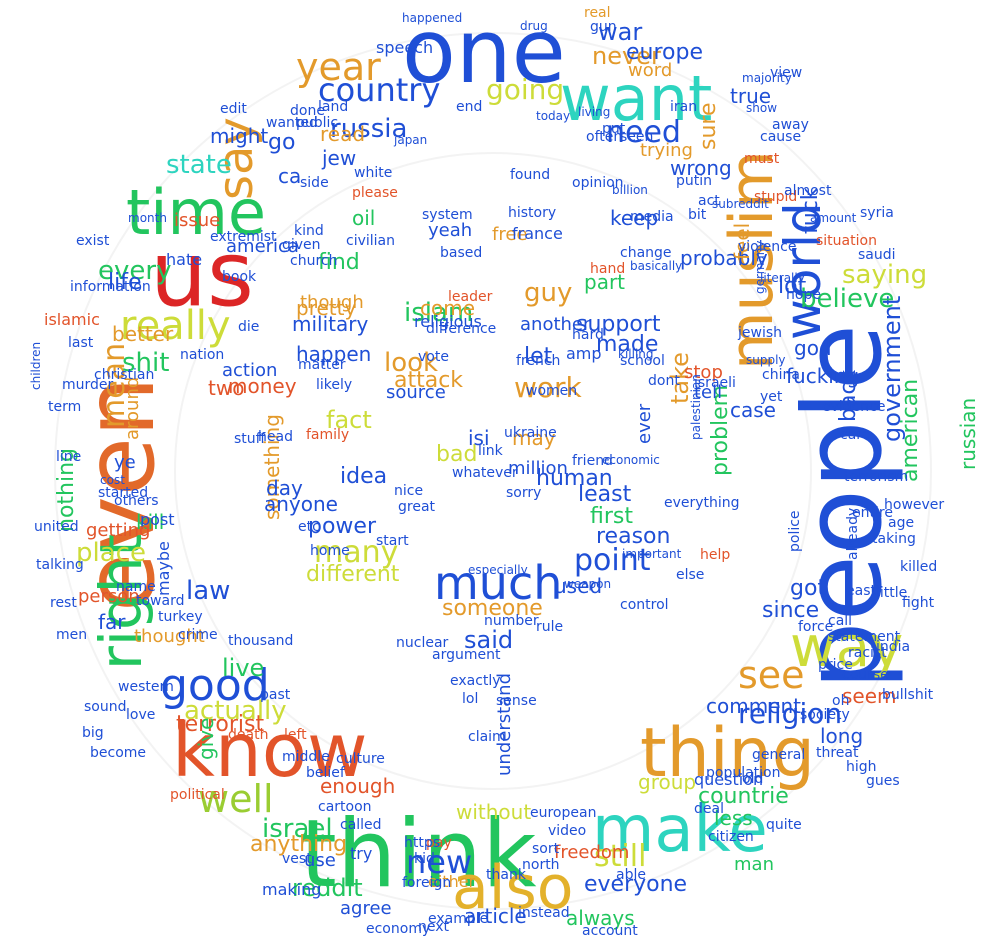 This screenshot has width=986, height=942. I want to click on word-weapon: weapon, so click(588, 584).